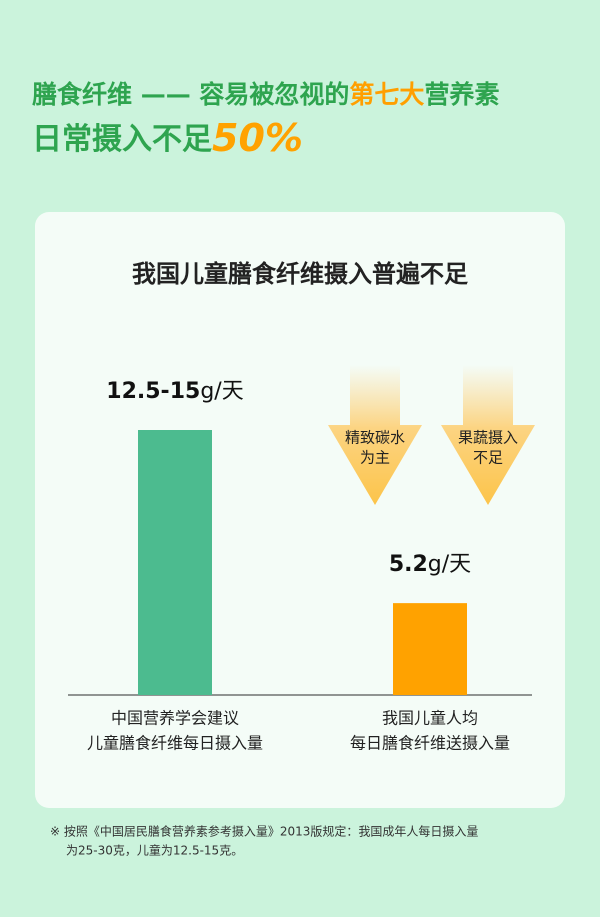 The width and height of the screenshot is (600, 917). What do you see at coordinates (386, 94) in the screenshot?
I see `title-part: 第七大` at bounding box center [386, 94].